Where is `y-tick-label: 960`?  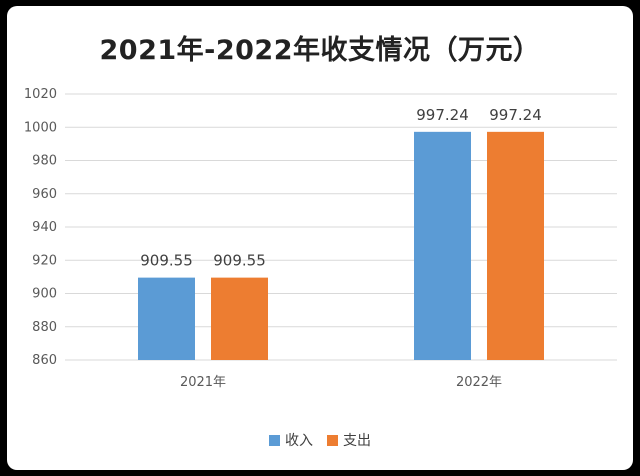
y-tick-label: 960 is located at coordinates (44, 194).